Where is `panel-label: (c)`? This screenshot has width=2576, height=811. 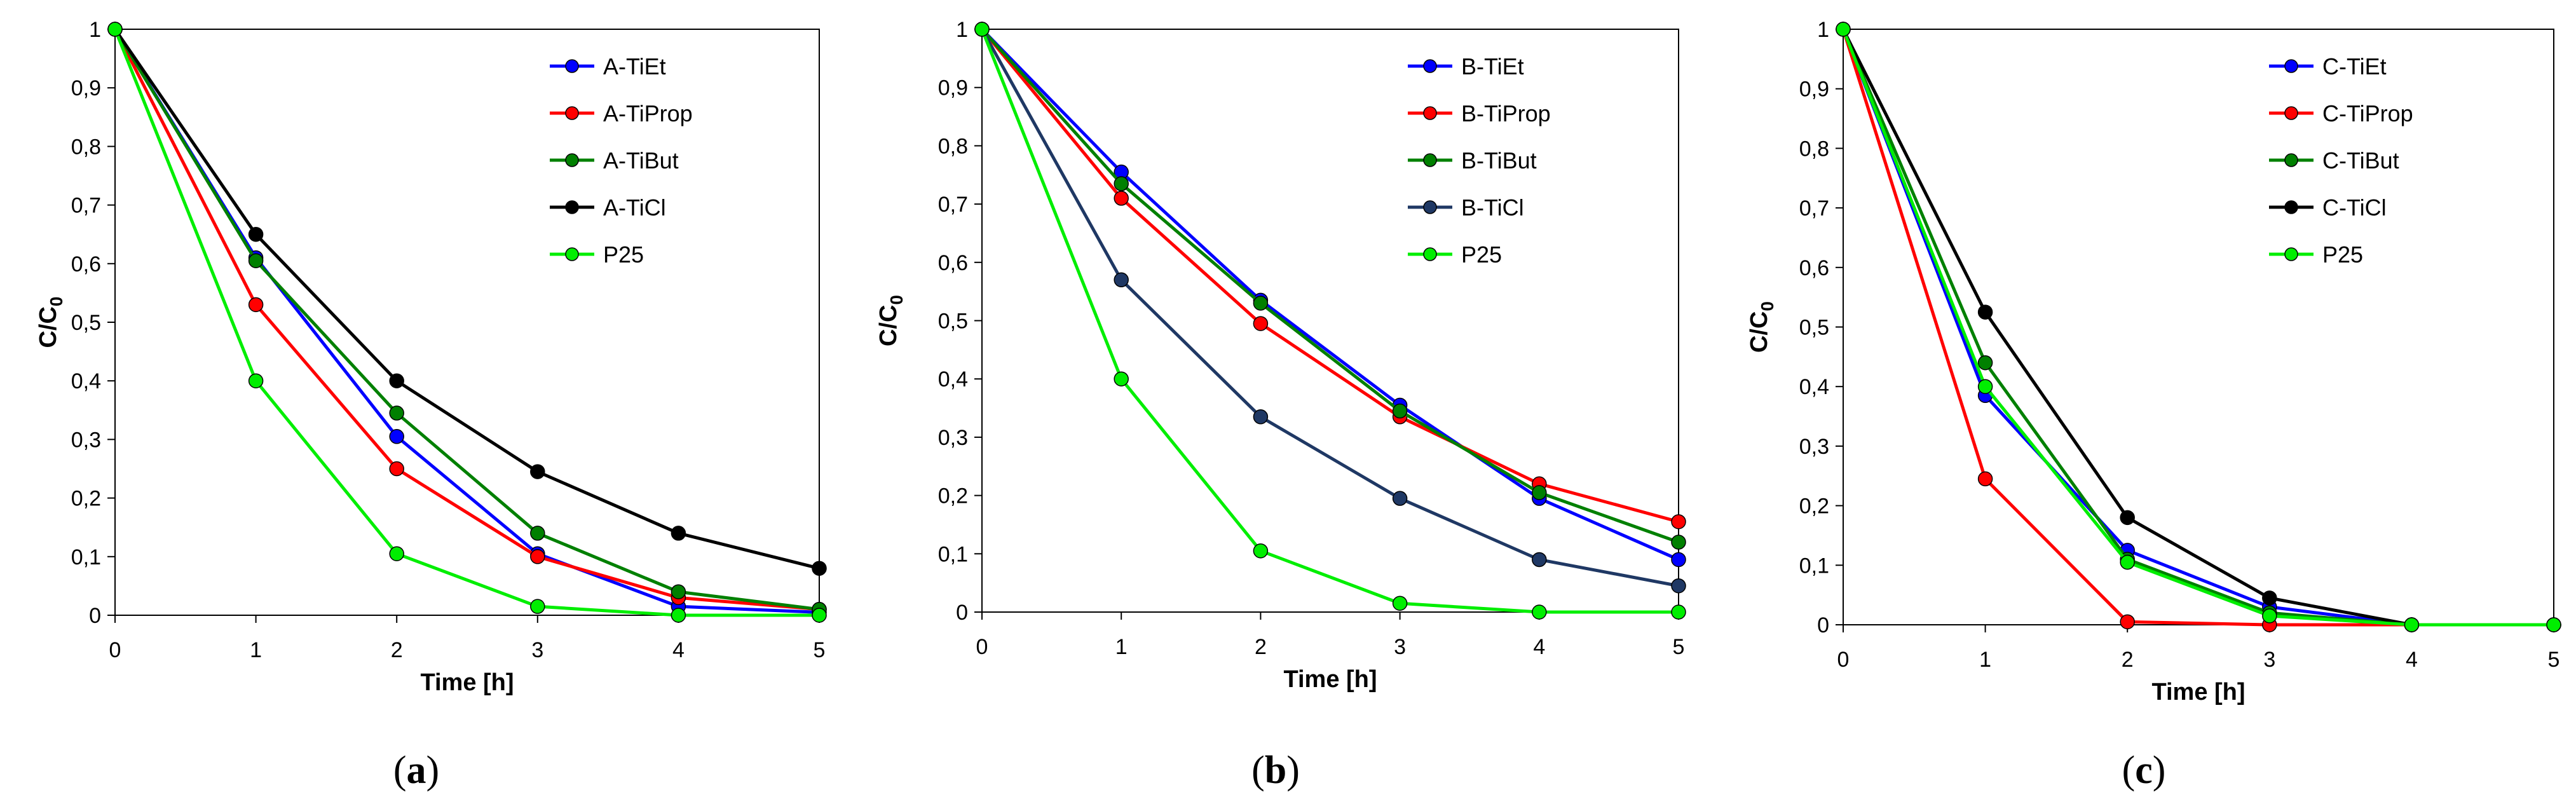
panel-label: (c) is located at coordinates (2144, 770).